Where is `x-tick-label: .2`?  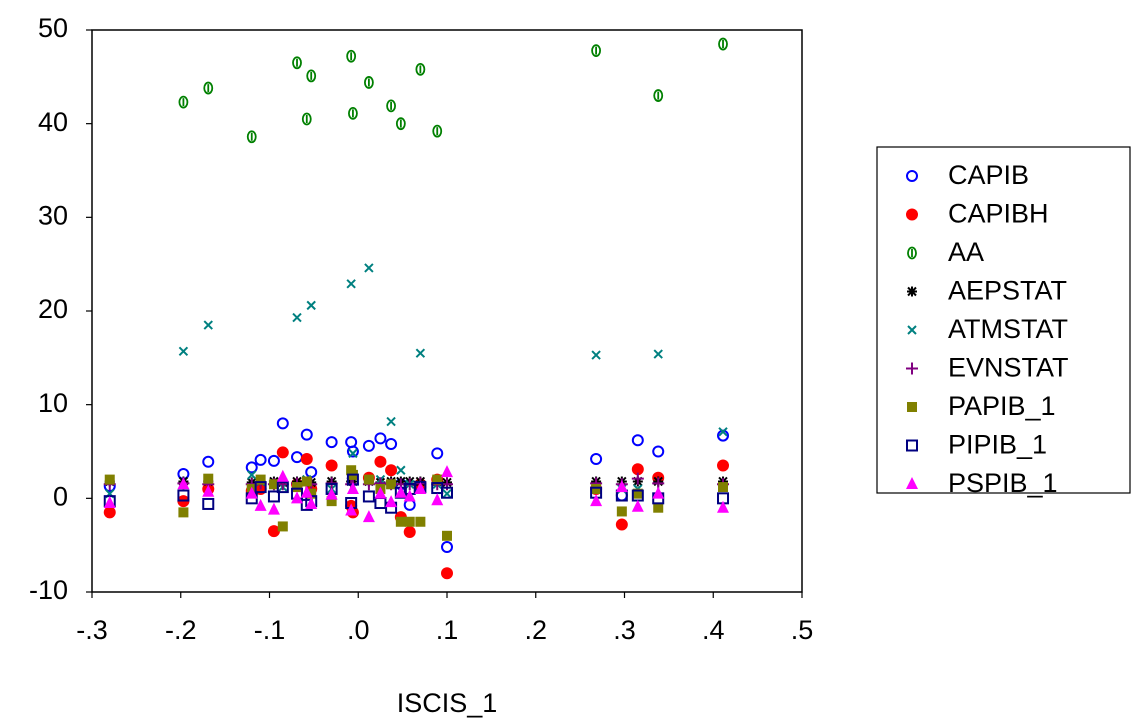 x-tick-label: .2 is located at coordinates (535, 630).